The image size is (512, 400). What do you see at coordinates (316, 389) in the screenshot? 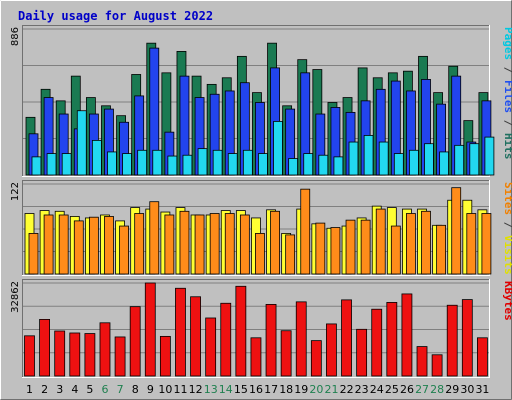
I see `day-label-20: 20` at bounding box center [316, 389].